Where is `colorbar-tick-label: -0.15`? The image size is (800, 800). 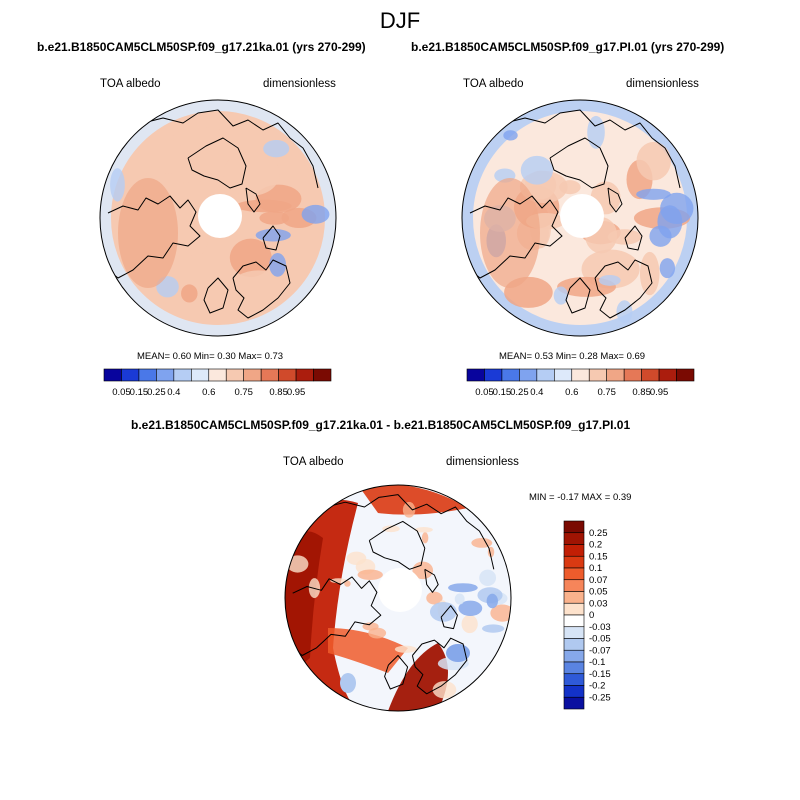 colorbar-tick-label: -0.15 is located at coordinates (600, 674).